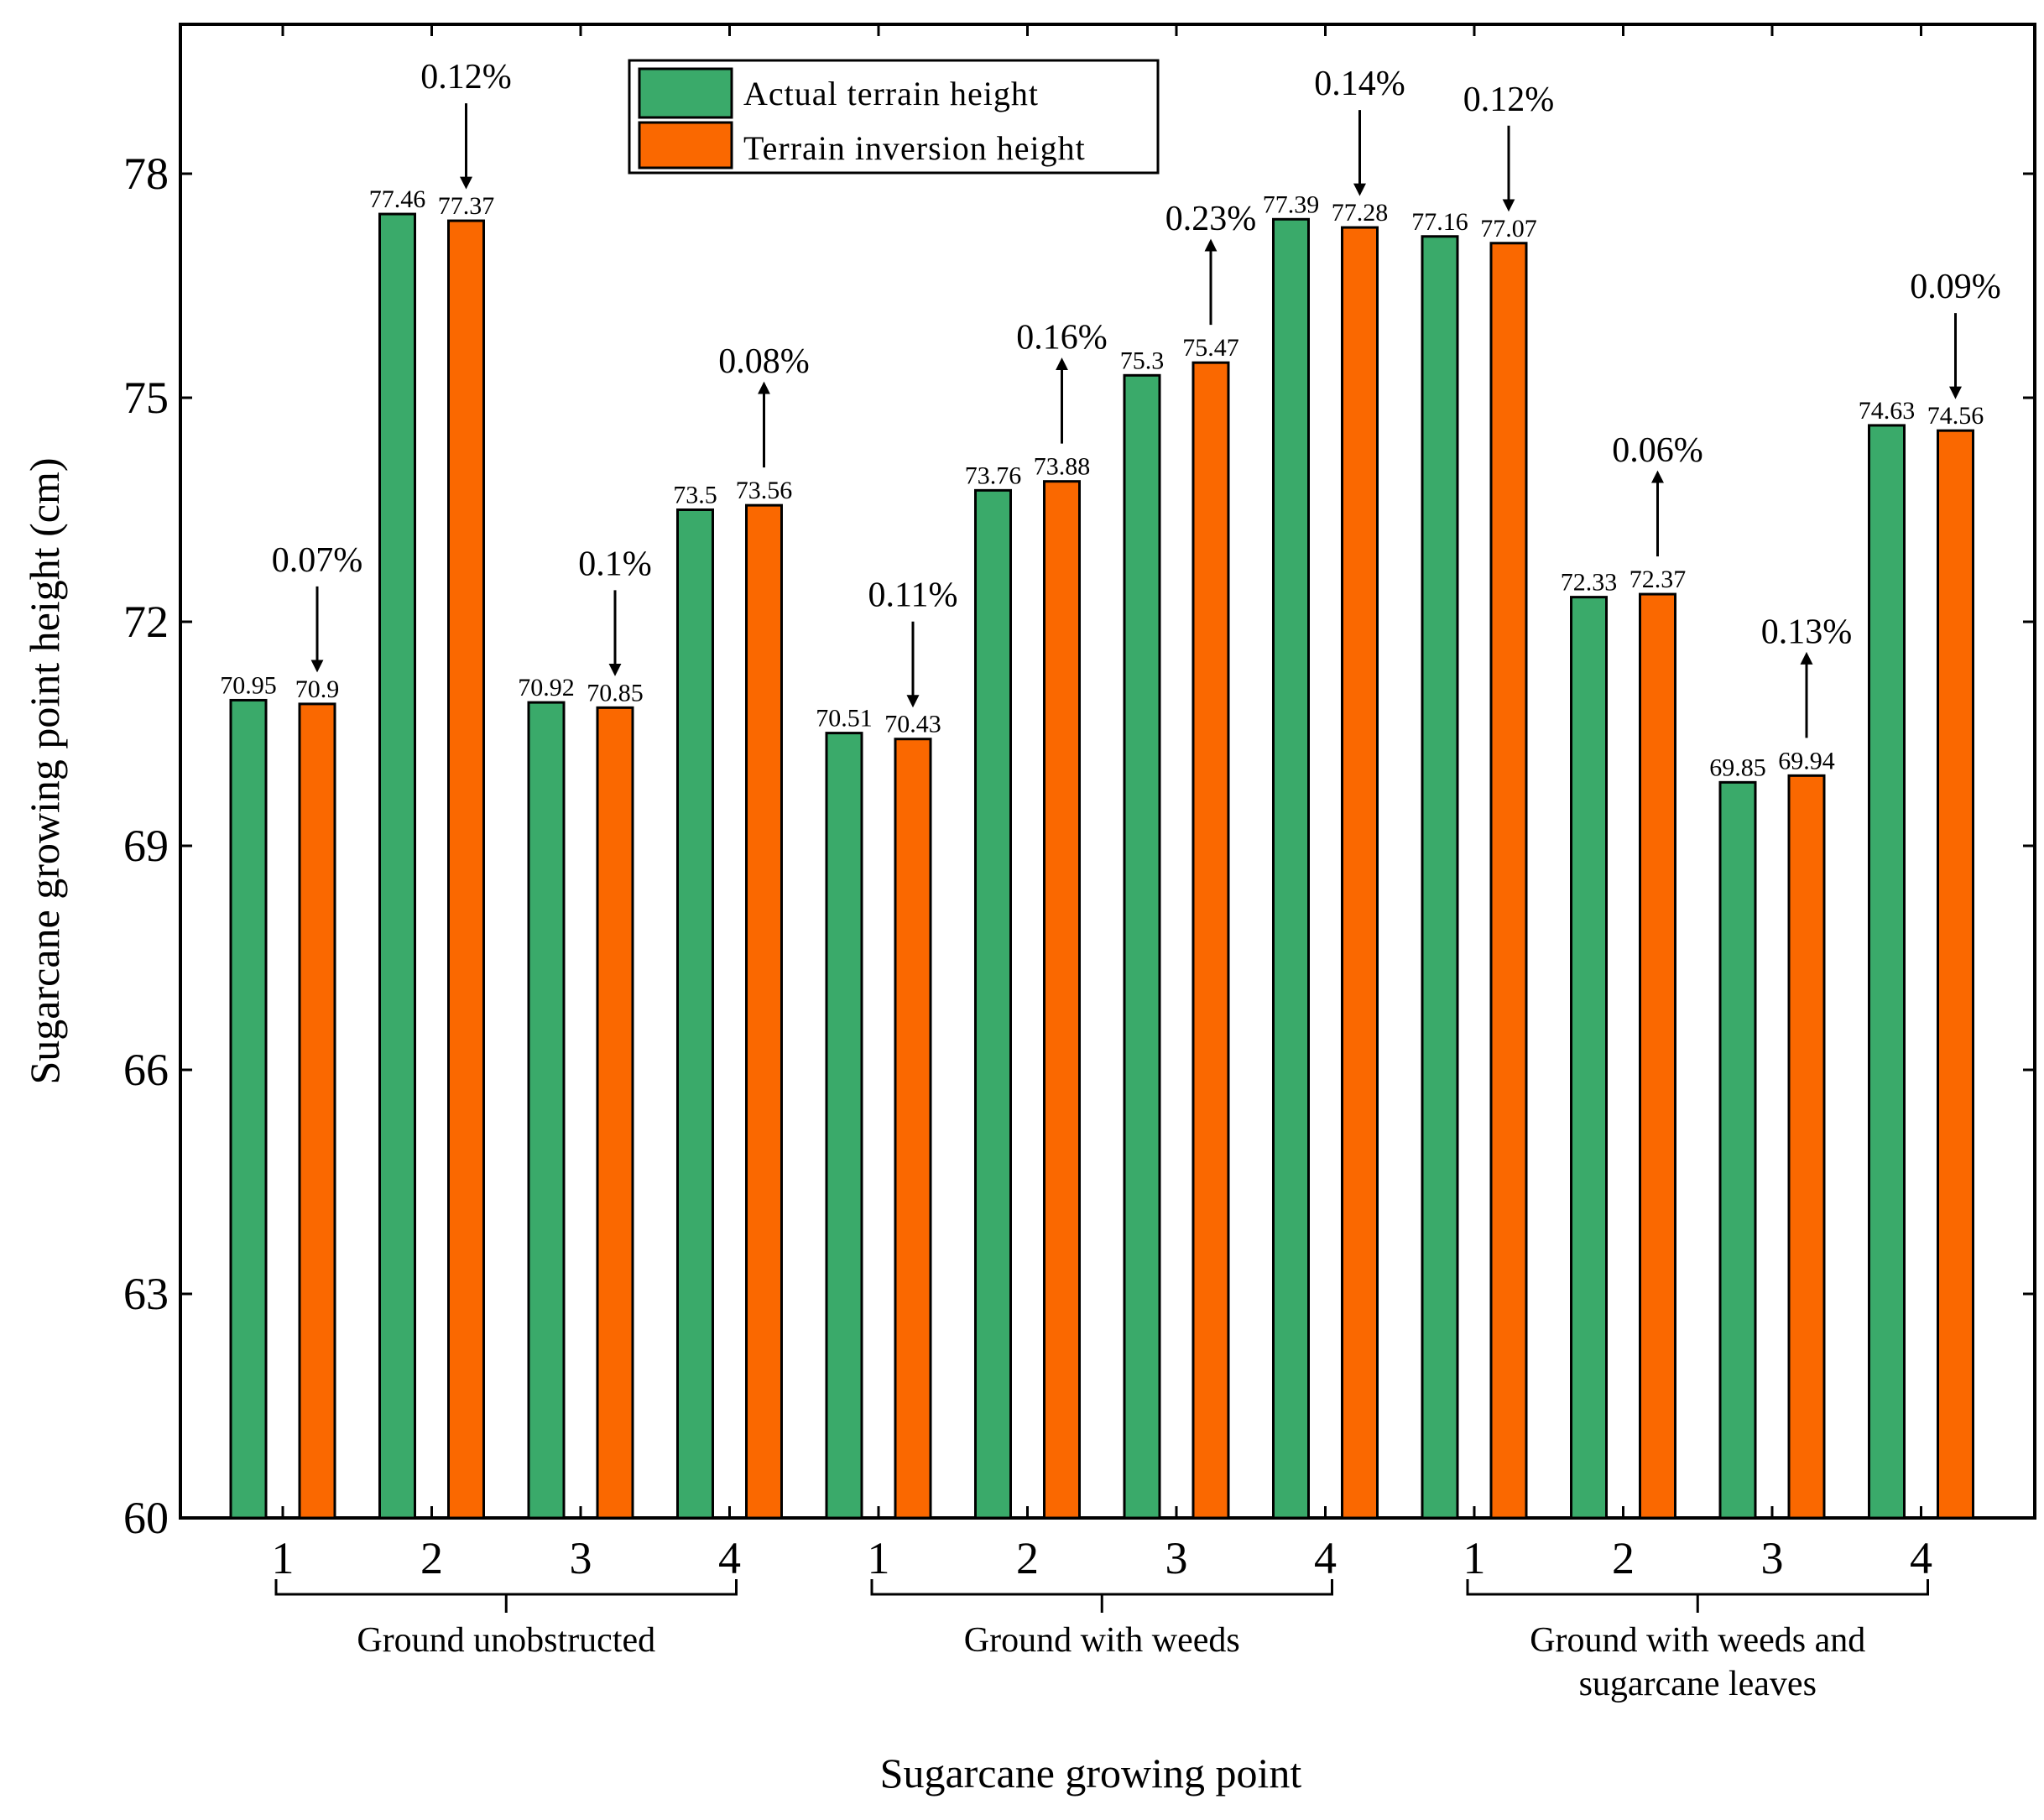 The width and height of the screenshot is (2044, 1820). I want to click on x-axis-title: Sugarcane growing point, so click(1091, 1774).